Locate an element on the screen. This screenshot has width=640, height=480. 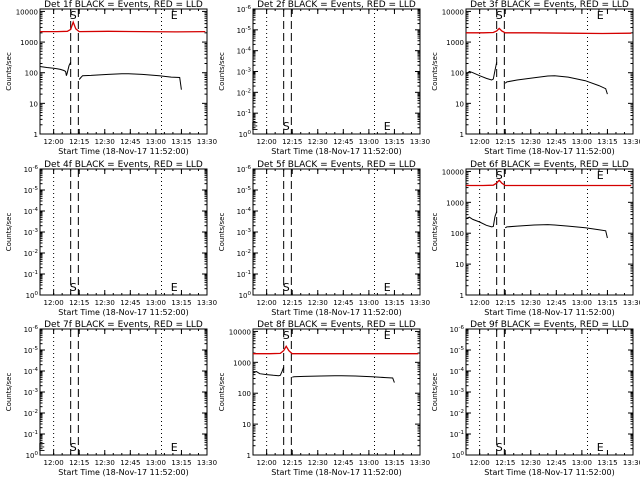
panel-title: Det 5f BLACK = Events, RED = LLD is located at coordinates (336, 165).